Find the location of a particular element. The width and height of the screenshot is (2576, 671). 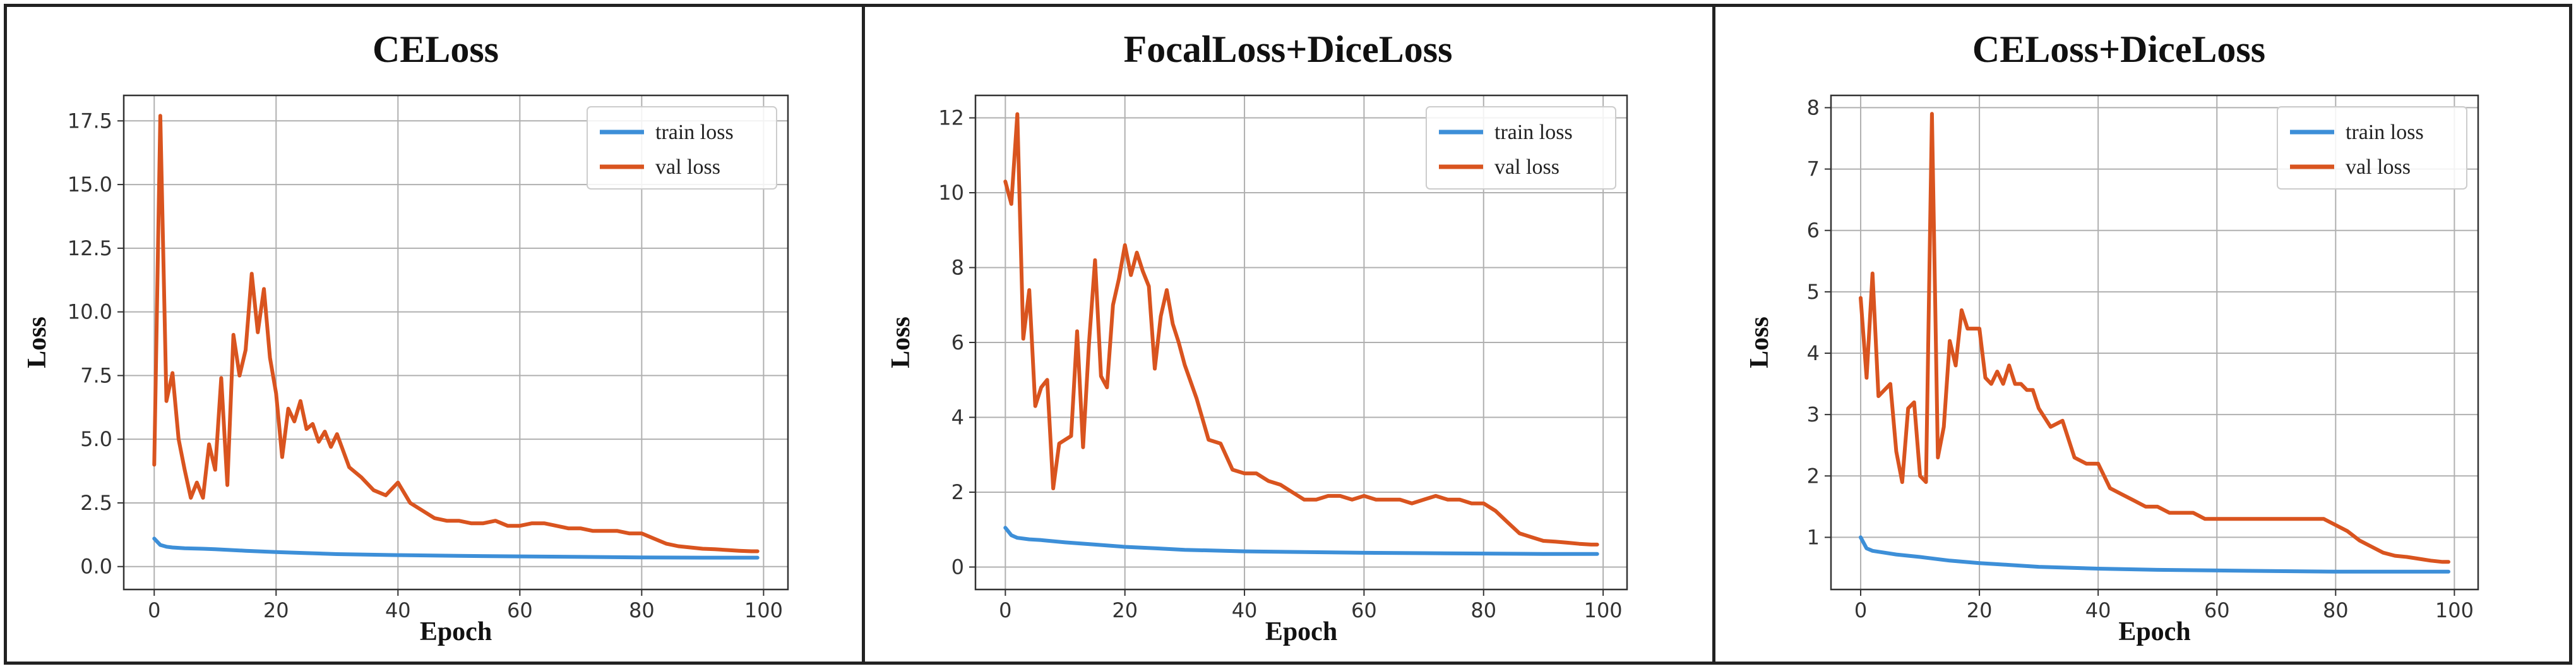

y-tick-label: 5.0 is located at coordinates (96, 439).